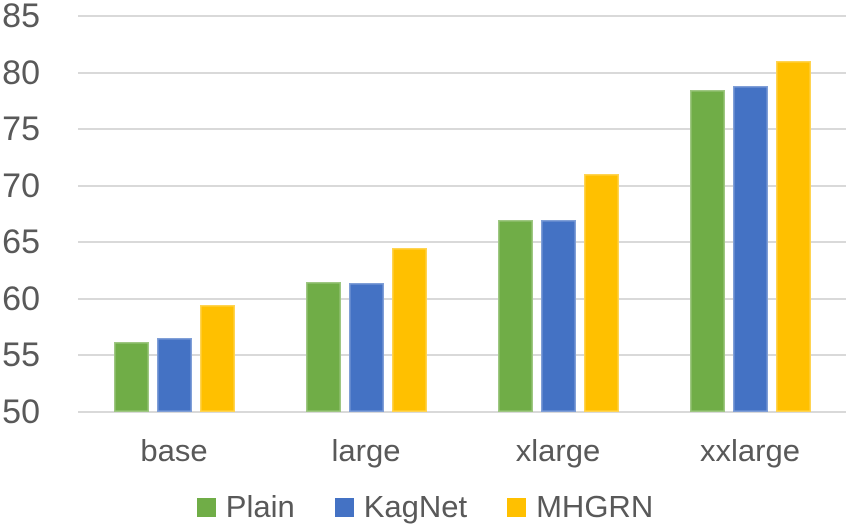  I want to click on bar-kagnet-xlarge, so click(558, 315).